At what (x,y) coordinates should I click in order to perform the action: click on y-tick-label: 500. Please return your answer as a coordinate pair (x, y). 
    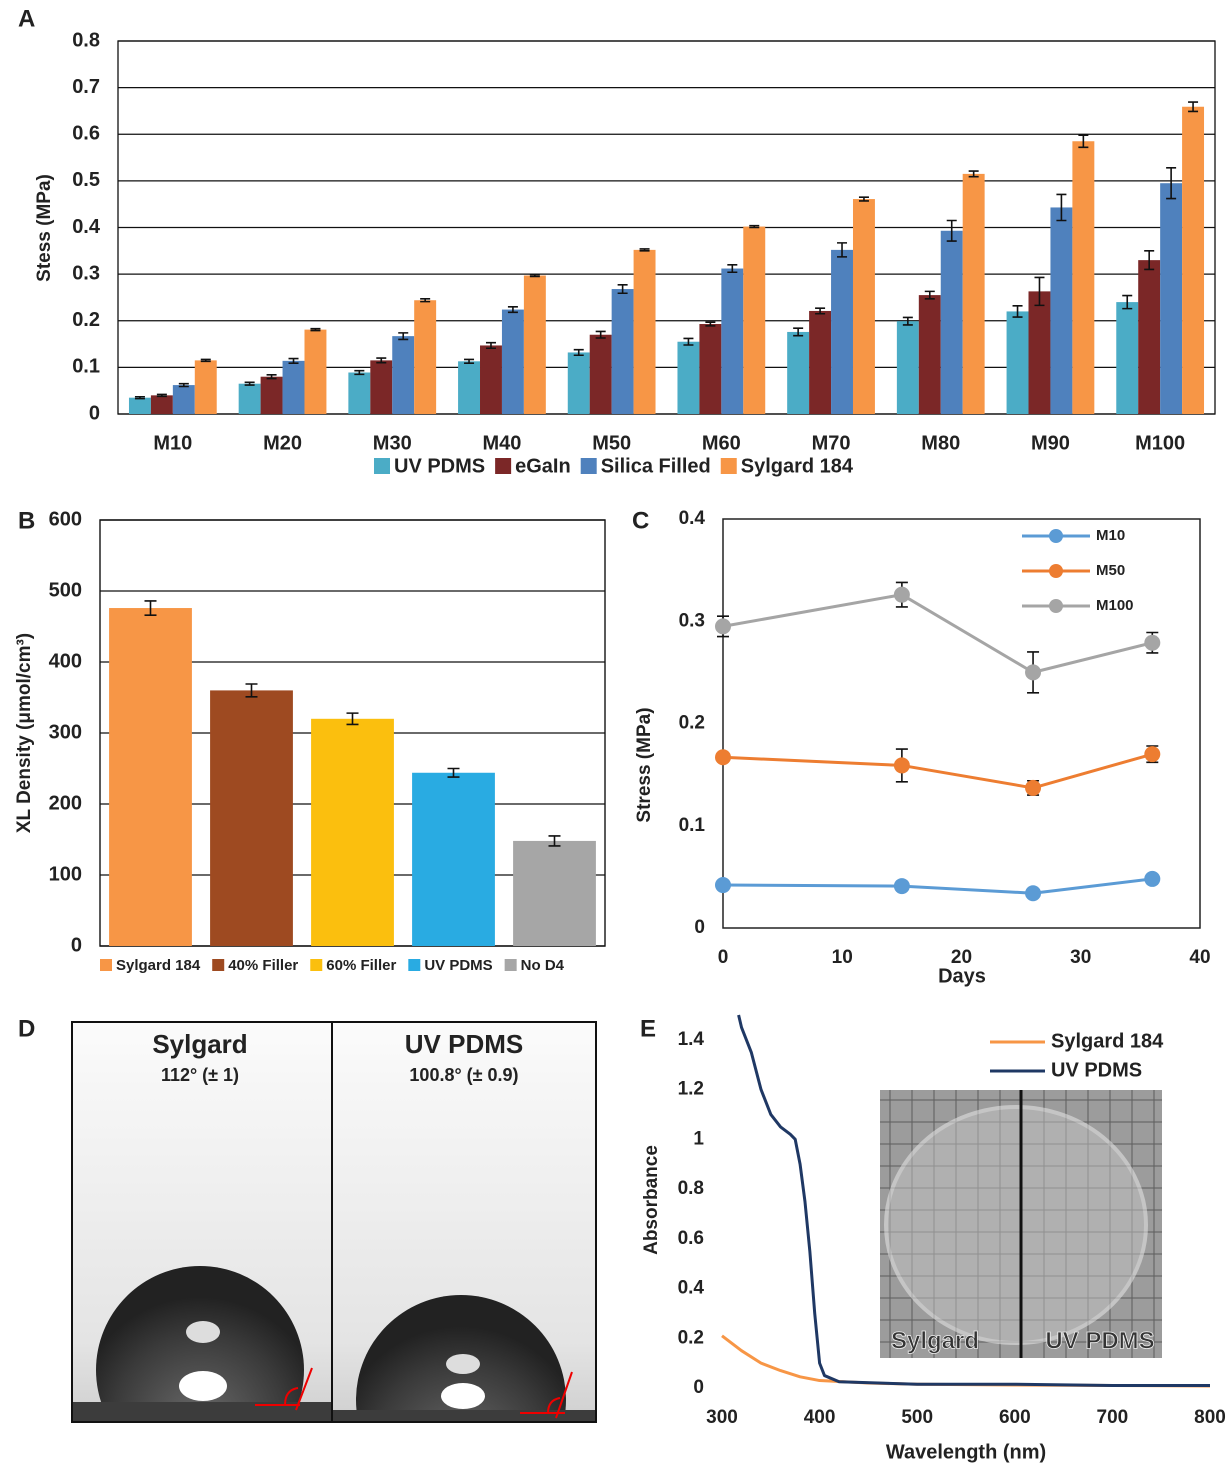
    Looking at the image, I should click on (65, 590).